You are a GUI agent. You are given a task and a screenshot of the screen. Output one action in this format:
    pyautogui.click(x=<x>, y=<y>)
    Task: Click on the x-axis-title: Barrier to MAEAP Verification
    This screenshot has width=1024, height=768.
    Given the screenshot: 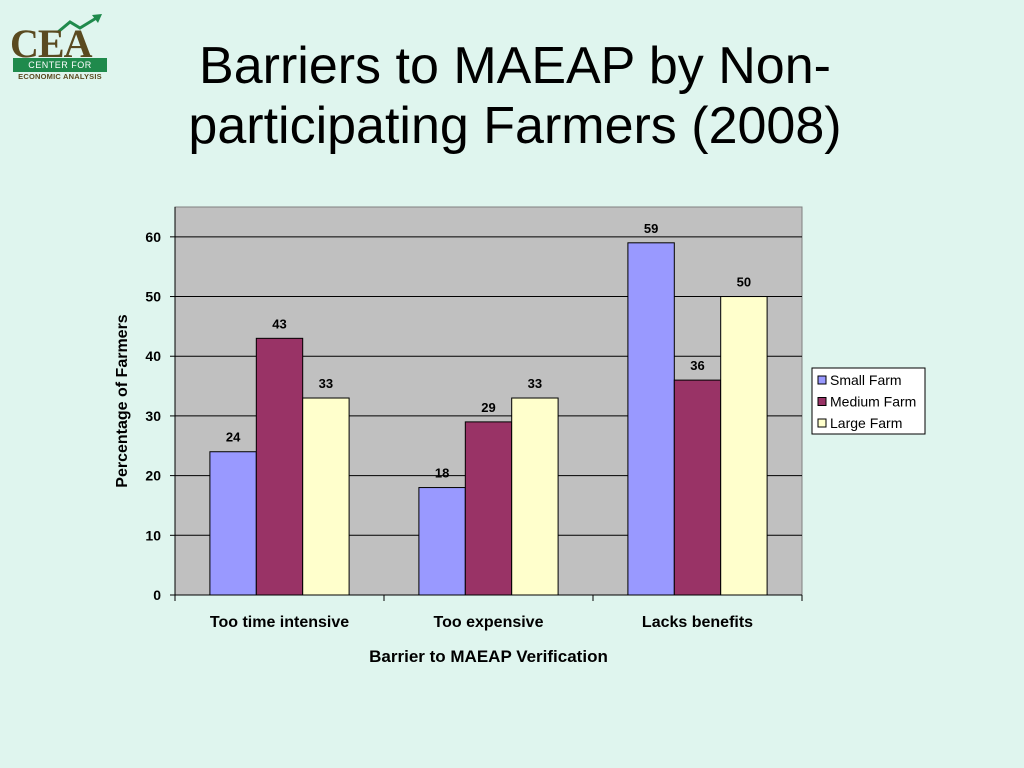 What is the action you would take?
    pyautogui.click(x=488, y=656)
    